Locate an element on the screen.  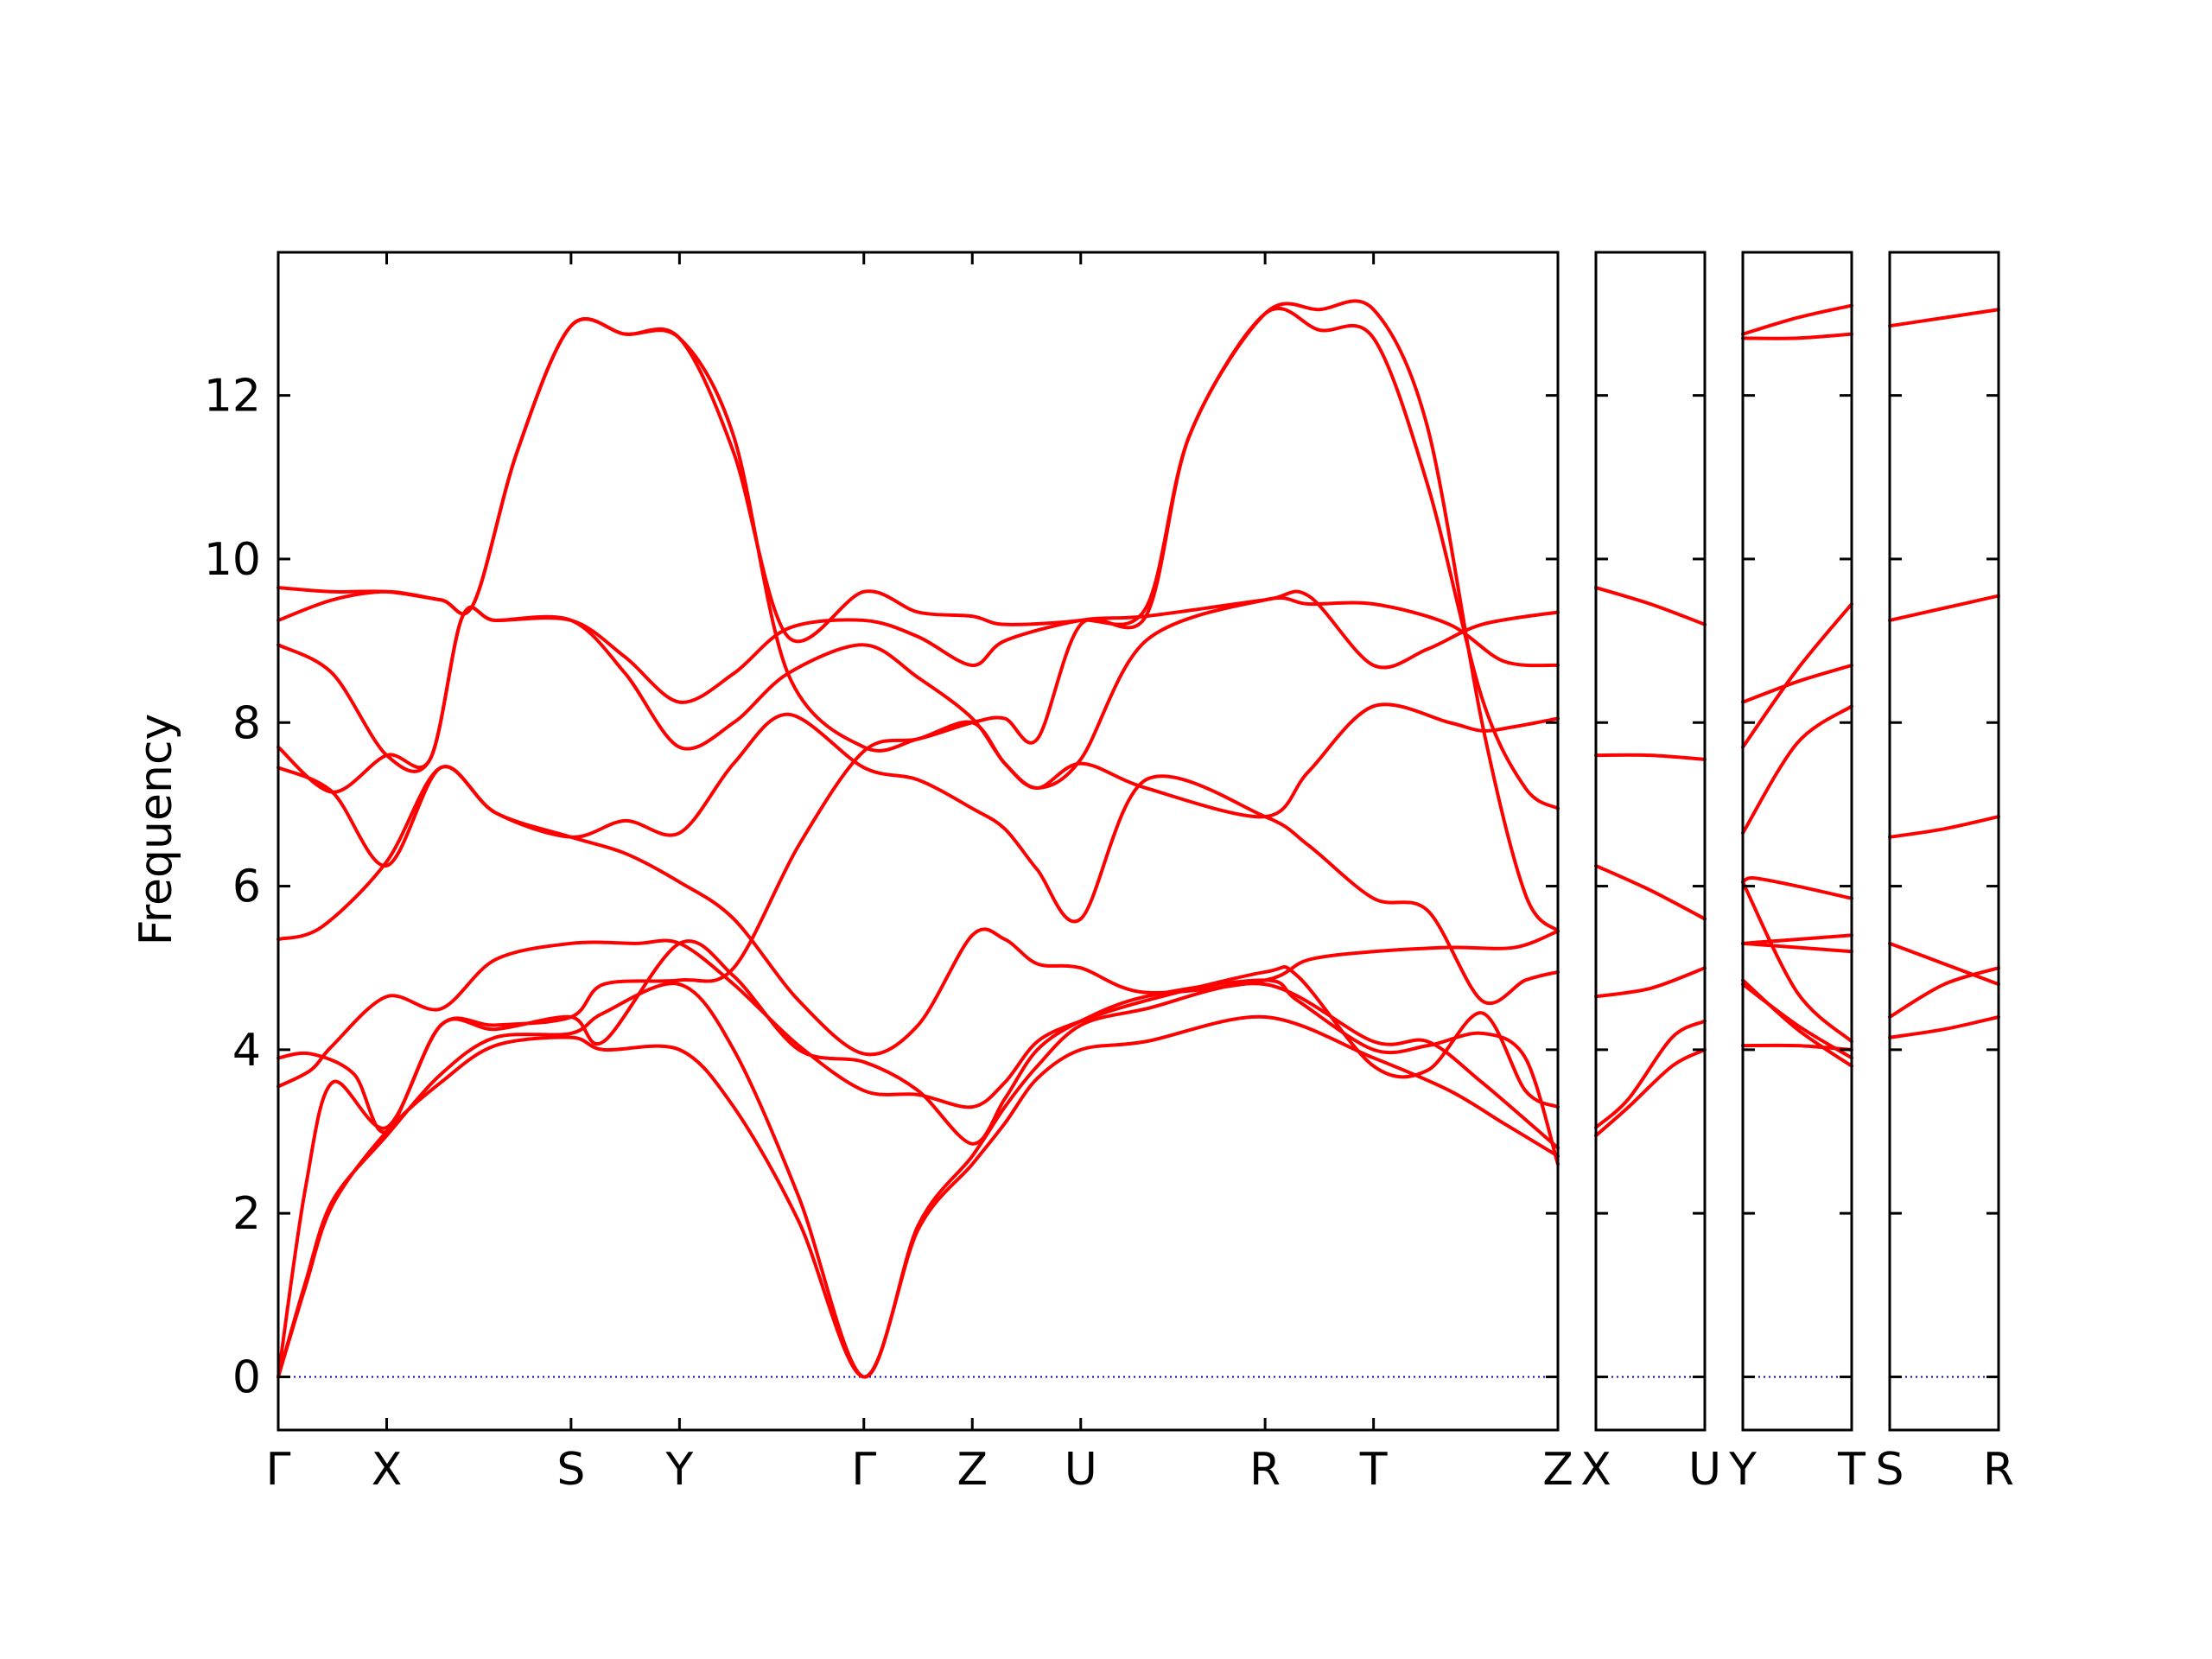
y-axis-label-group: Frequency is located at coordinates (156, 830).